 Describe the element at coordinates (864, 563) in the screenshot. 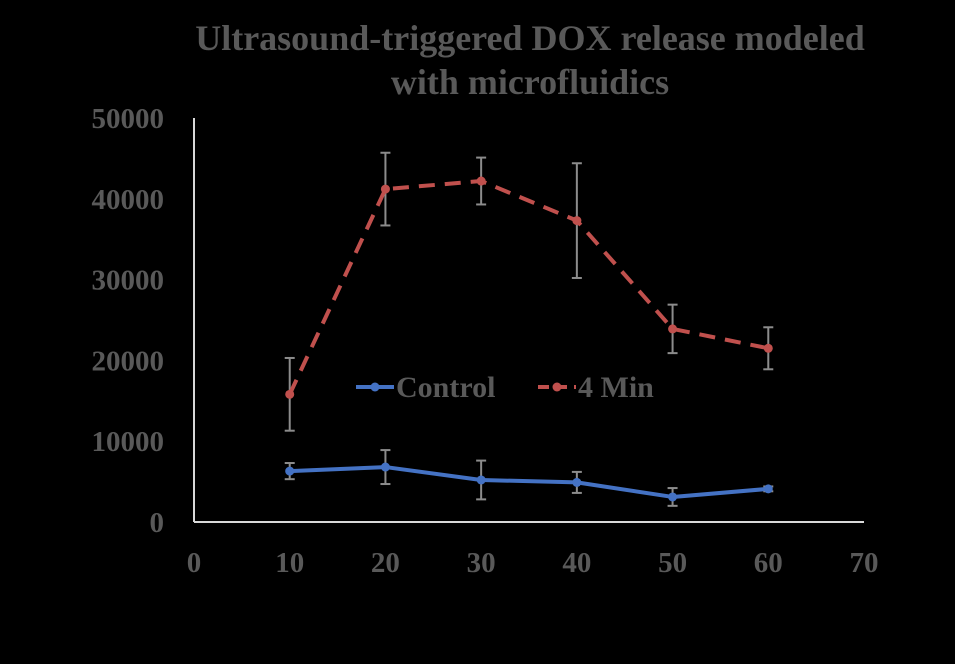

I see `x-tick-label: 70` at that location.